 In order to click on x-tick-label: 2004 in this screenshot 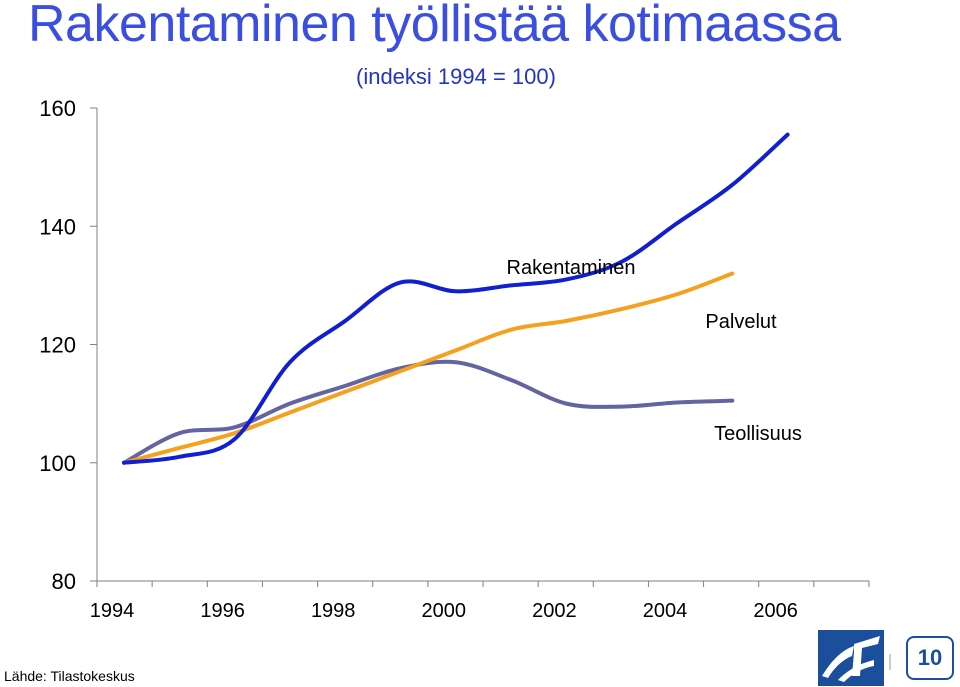, I will do `click(665, 611)`.